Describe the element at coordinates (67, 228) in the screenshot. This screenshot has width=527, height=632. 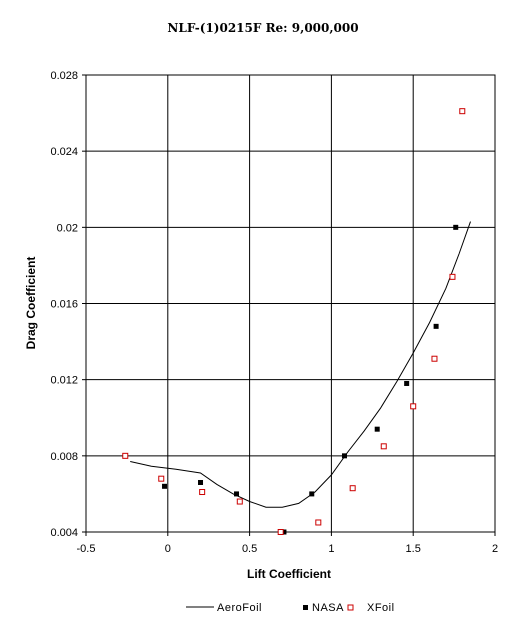
I see `y-tick-label: 0.02` at that location.